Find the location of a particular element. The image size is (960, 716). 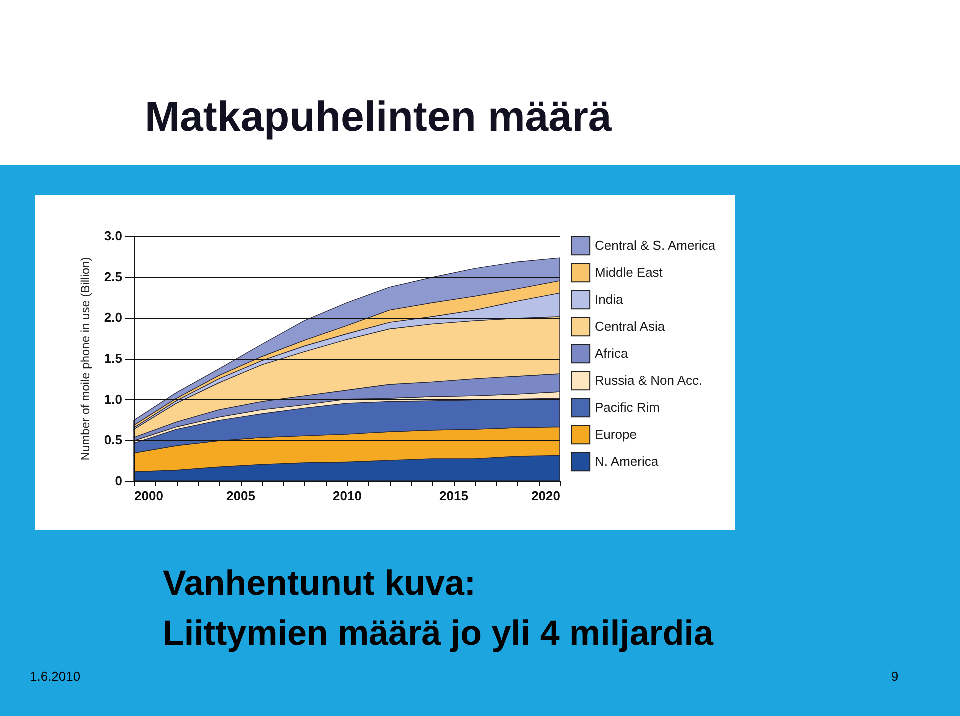

y-tick-label: 2.5 is located at coordinates (113, 276).